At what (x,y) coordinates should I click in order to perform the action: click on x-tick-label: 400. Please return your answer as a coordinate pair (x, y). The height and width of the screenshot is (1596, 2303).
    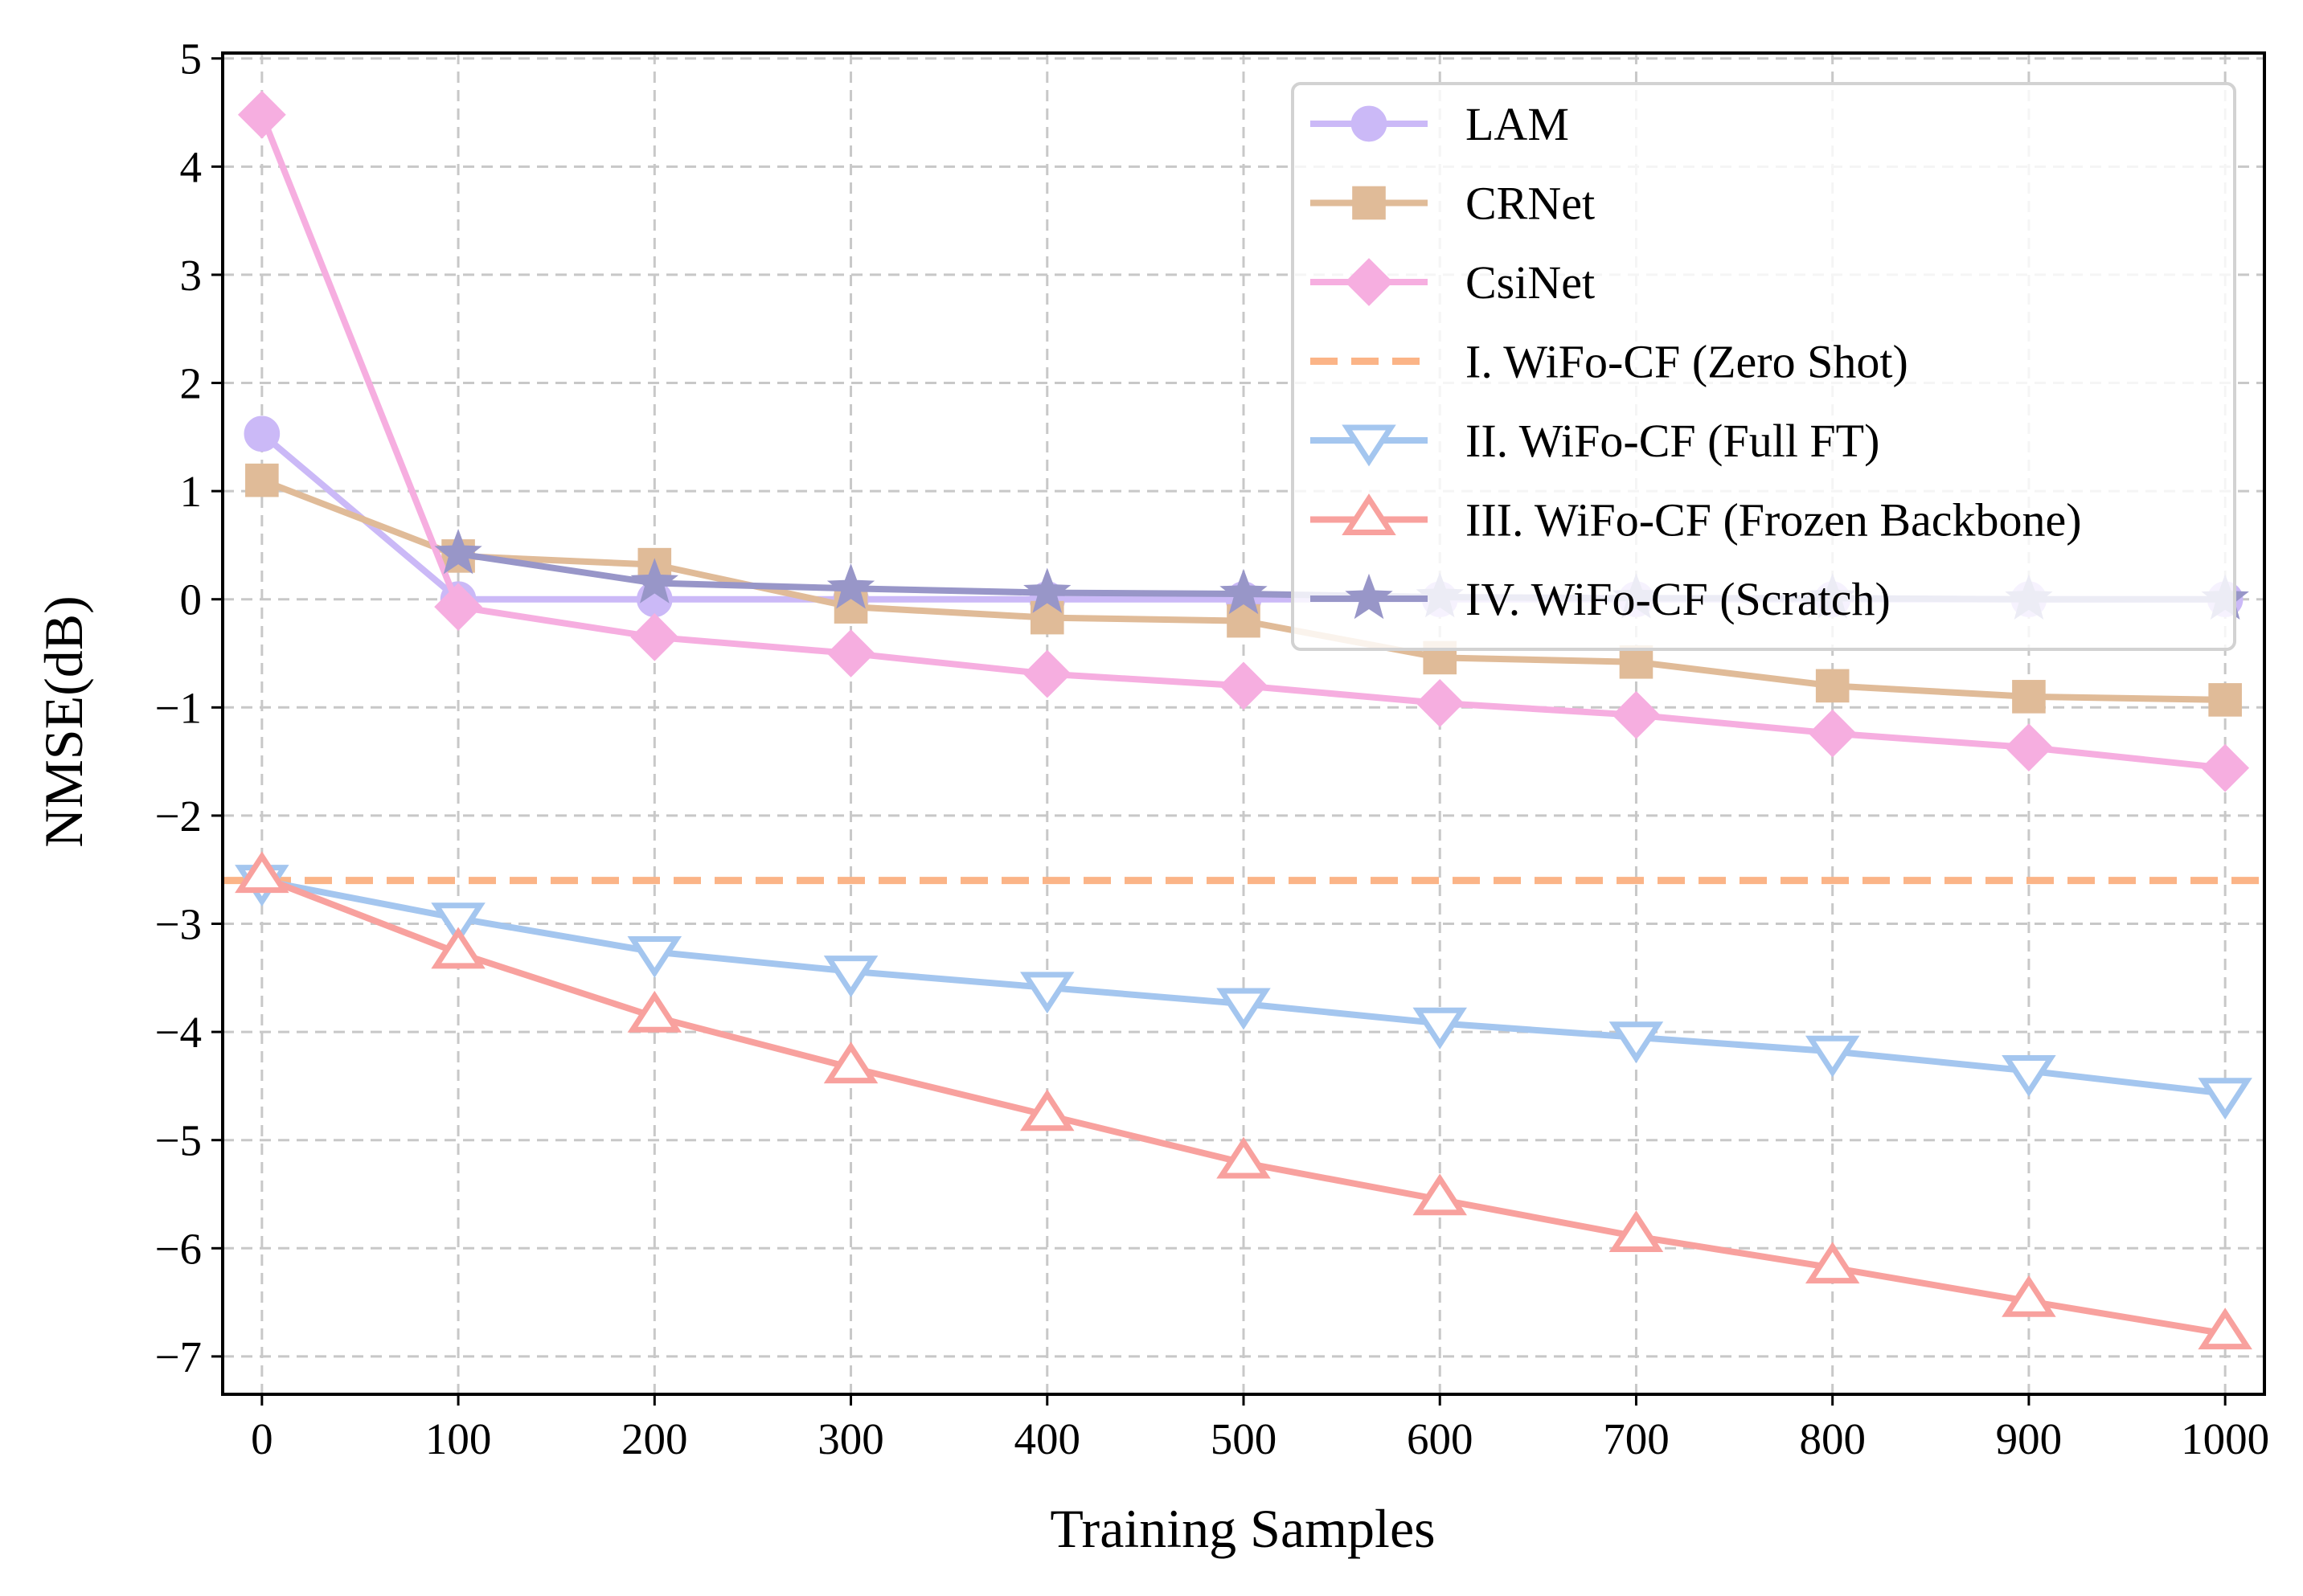
    Looking at the image, I should click on (1047, 1438).